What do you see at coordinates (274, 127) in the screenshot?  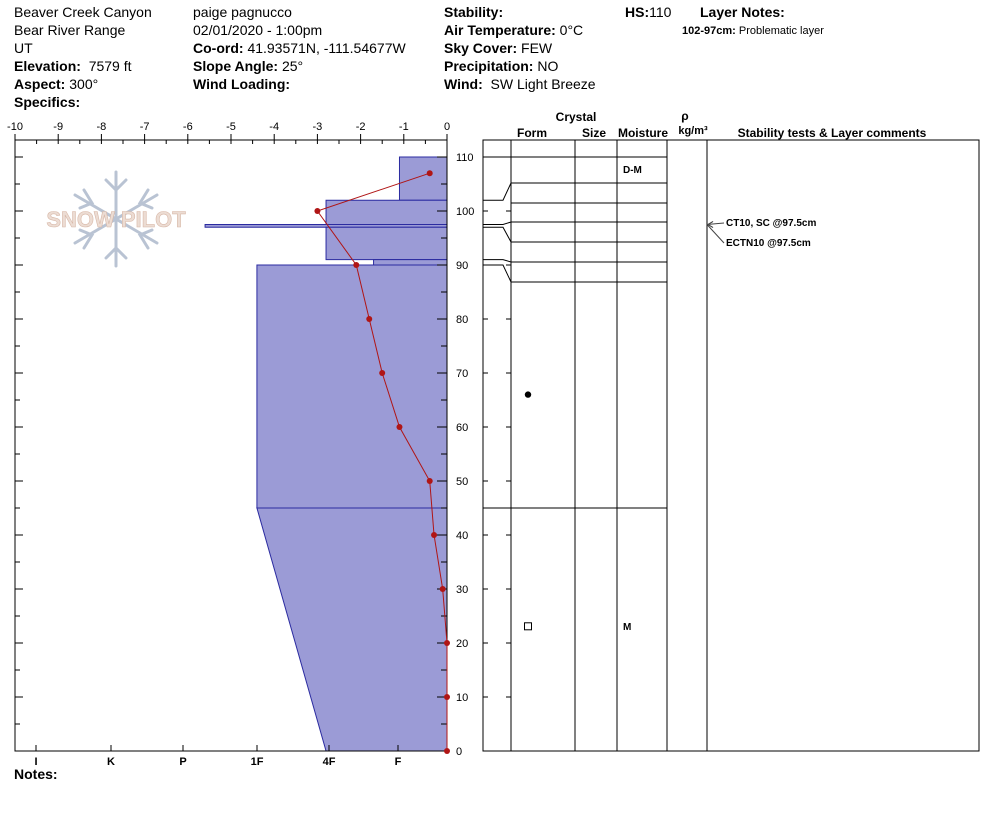 I see `temp-tick-label: -4` at bounding box center [274, 127].